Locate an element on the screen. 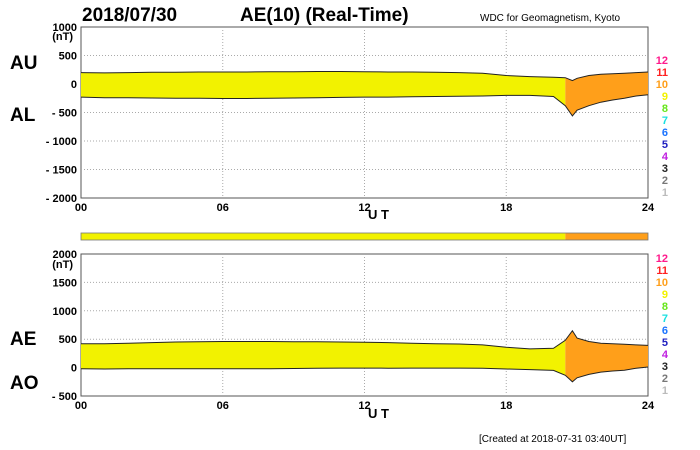 Image resolution: width=700 pixels, height=450 pixels. date-title: 2018/07/30 is located at coordinates (129, 15).